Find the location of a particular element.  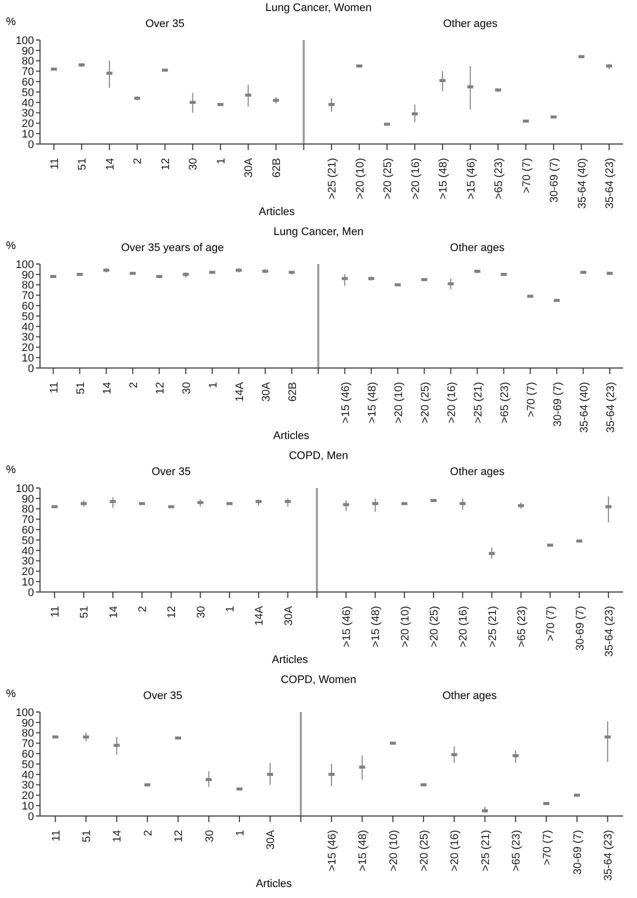

y-tick-label: 0 is located at coordinates (31, 592).